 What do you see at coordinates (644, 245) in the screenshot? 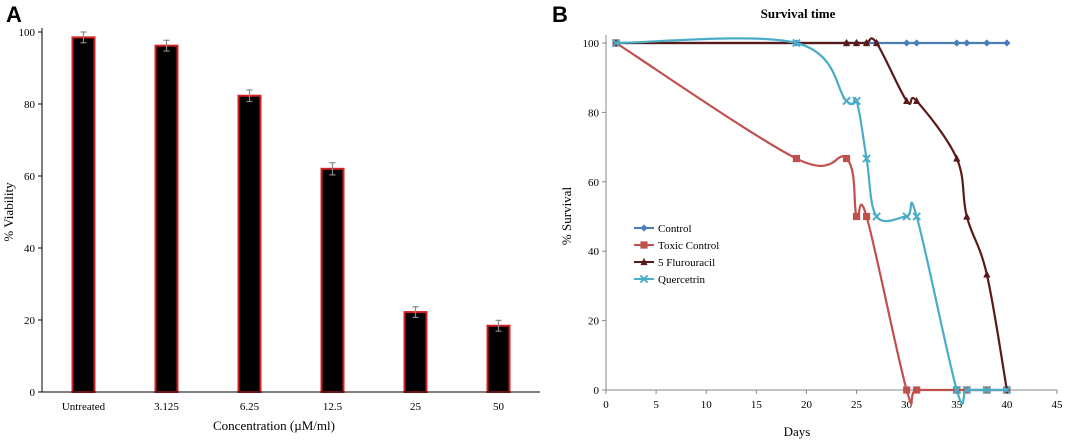
I see `legend-marker-toxic-control` at bounding box center [644, 245].